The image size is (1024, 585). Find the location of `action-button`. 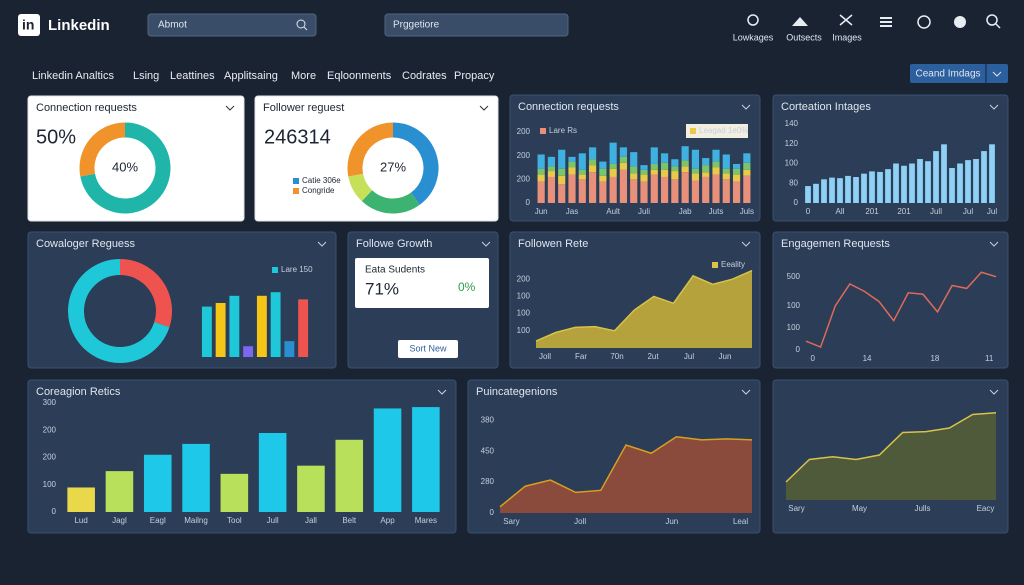

action-button is located at coordinates (959, 73).